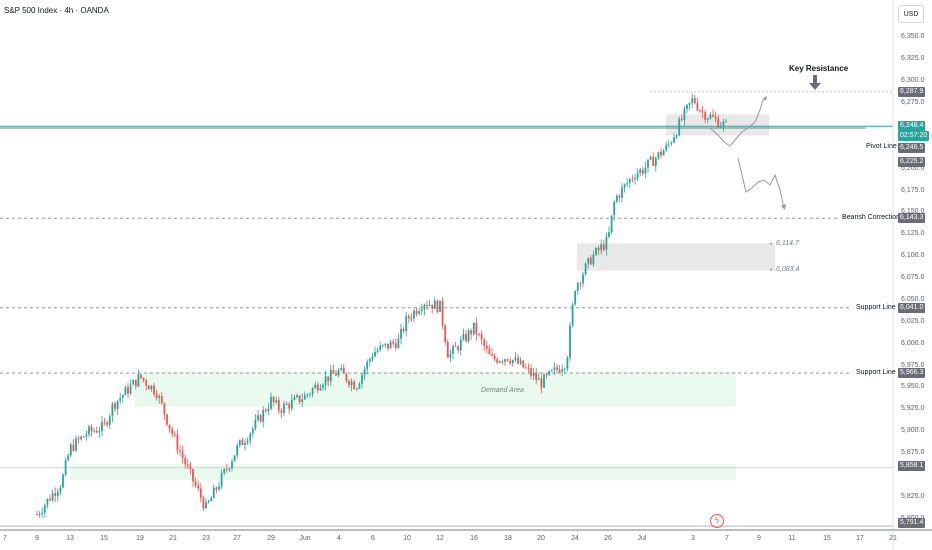  I want to click on flash-icon: ϟ, so click(717, 521).